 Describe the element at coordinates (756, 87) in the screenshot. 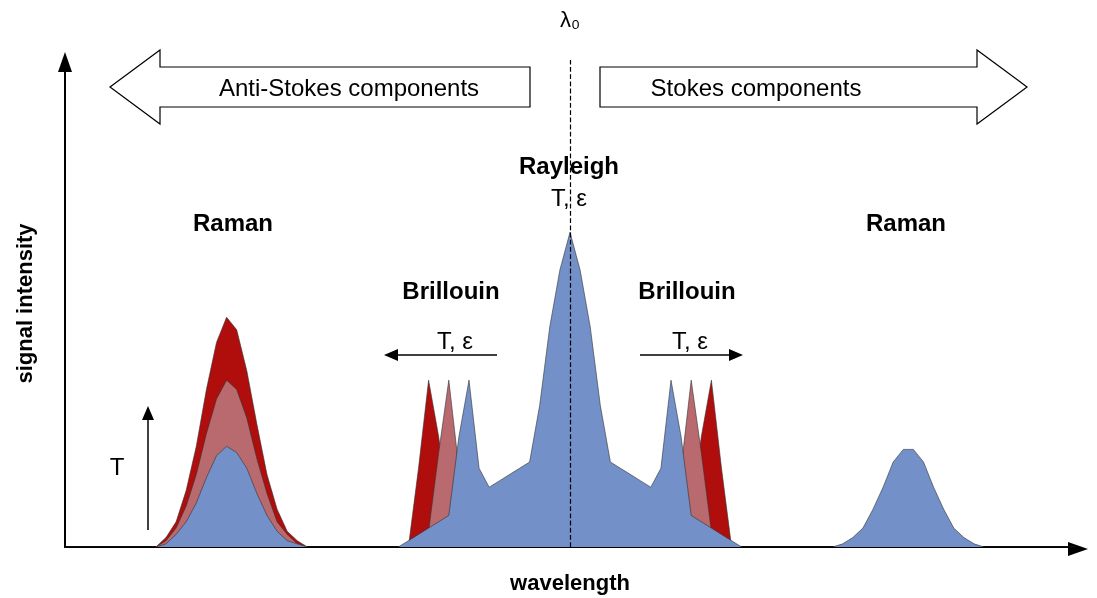

I see `text: Stokes components` at that location.